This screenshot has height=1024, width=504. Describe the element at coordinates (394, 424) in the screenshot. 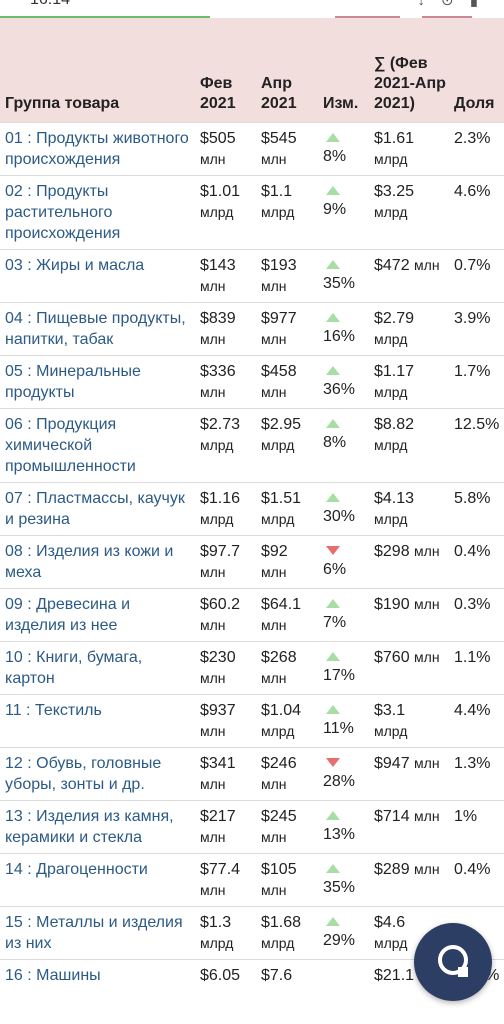

I see `sum-value: $8.82` at that location.